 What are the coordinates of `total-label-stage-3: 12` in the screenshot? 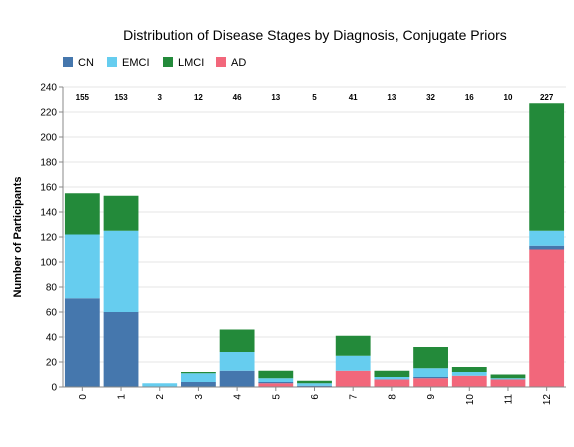 It's located at (198, 97).